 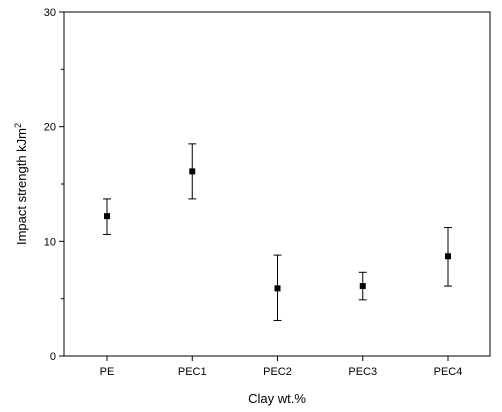 What do you see at coordinates (107, 372) in the screenshot?
I see `x-tick-label: PE` at bounding box center [107, 372].